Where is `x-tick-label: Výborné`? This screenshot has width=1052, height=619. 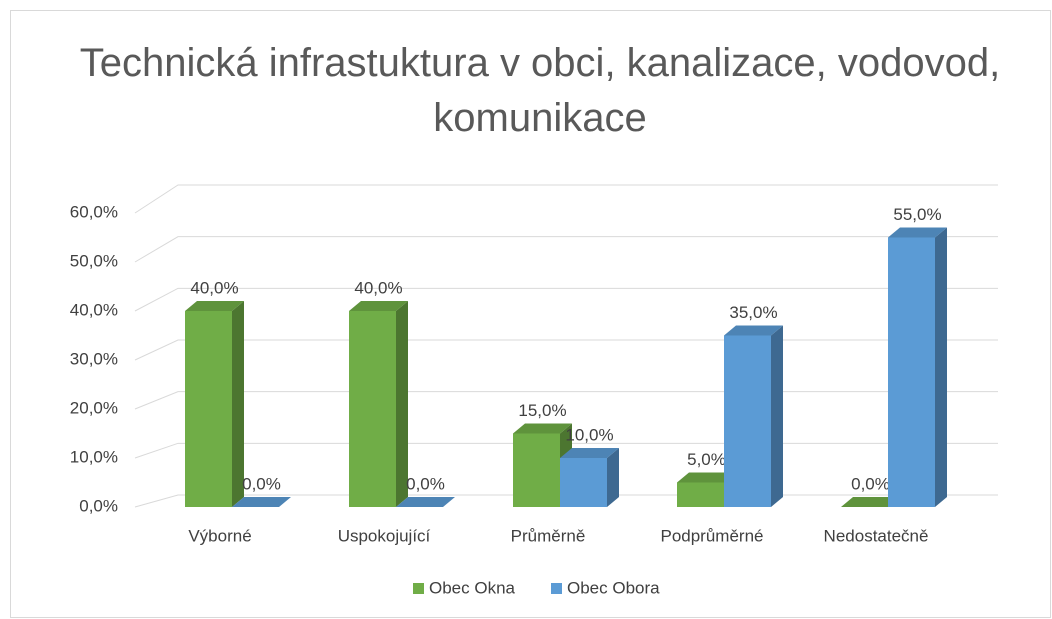
x-tick-label: Výborné is located at coordinates (219, 535).